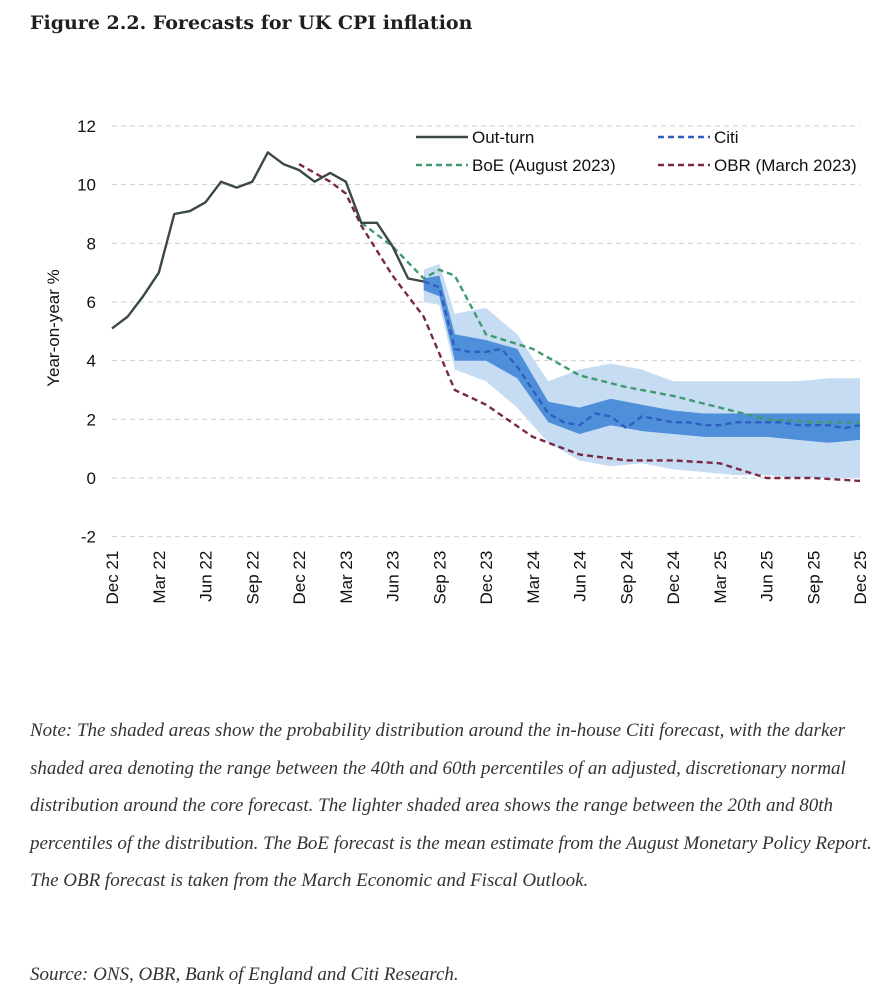 The height and width of the screenshot is (1001, 895). I want to click on x-tick-label: Sep 24, so click(626, 578).